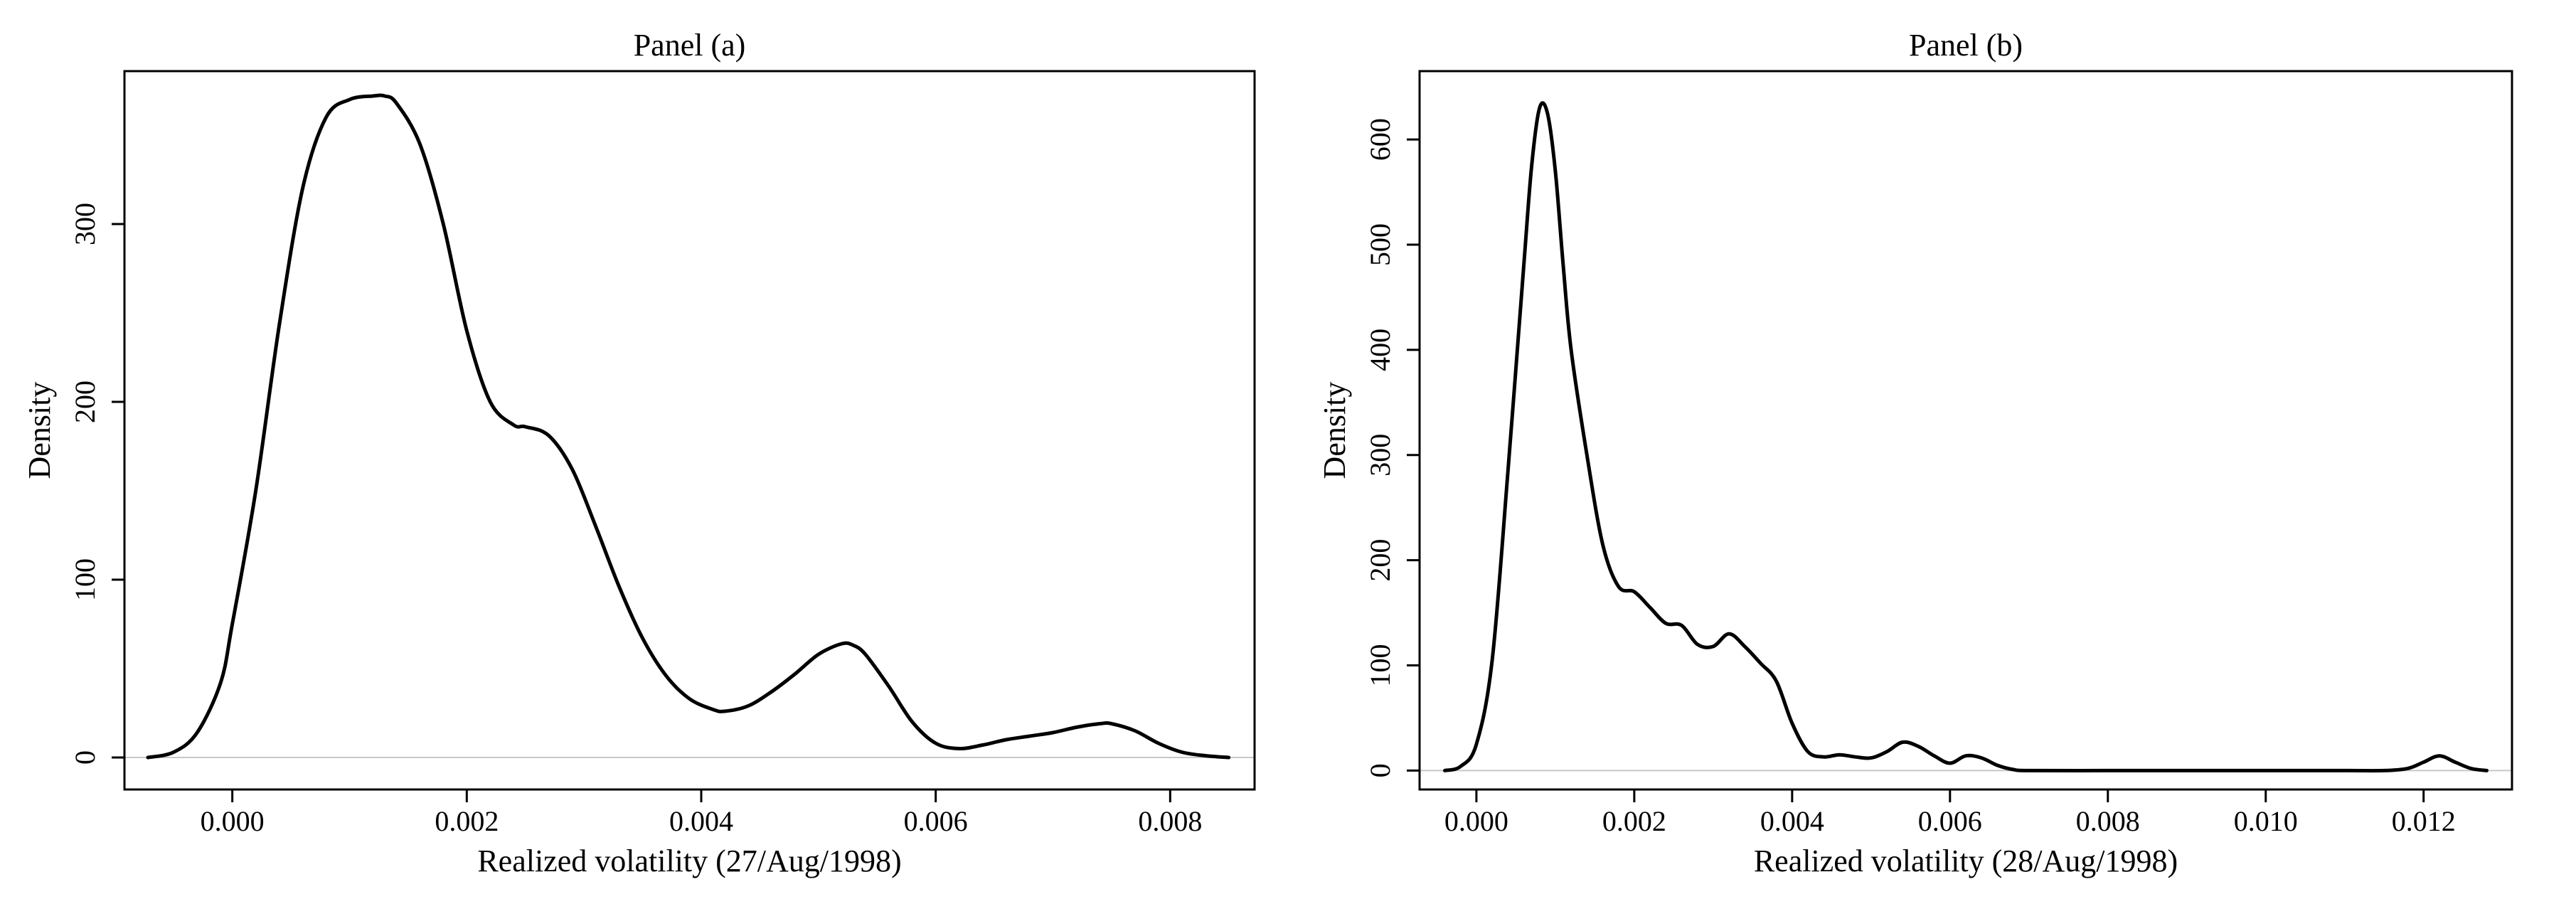 Image resolution: width=2576 pixels, height=904 pixels. What do you see at coordinates (1950, 821) in the screenshot?
I see `panel-b-x-tick-label: 0.006` at bounding box center [1950, 821].